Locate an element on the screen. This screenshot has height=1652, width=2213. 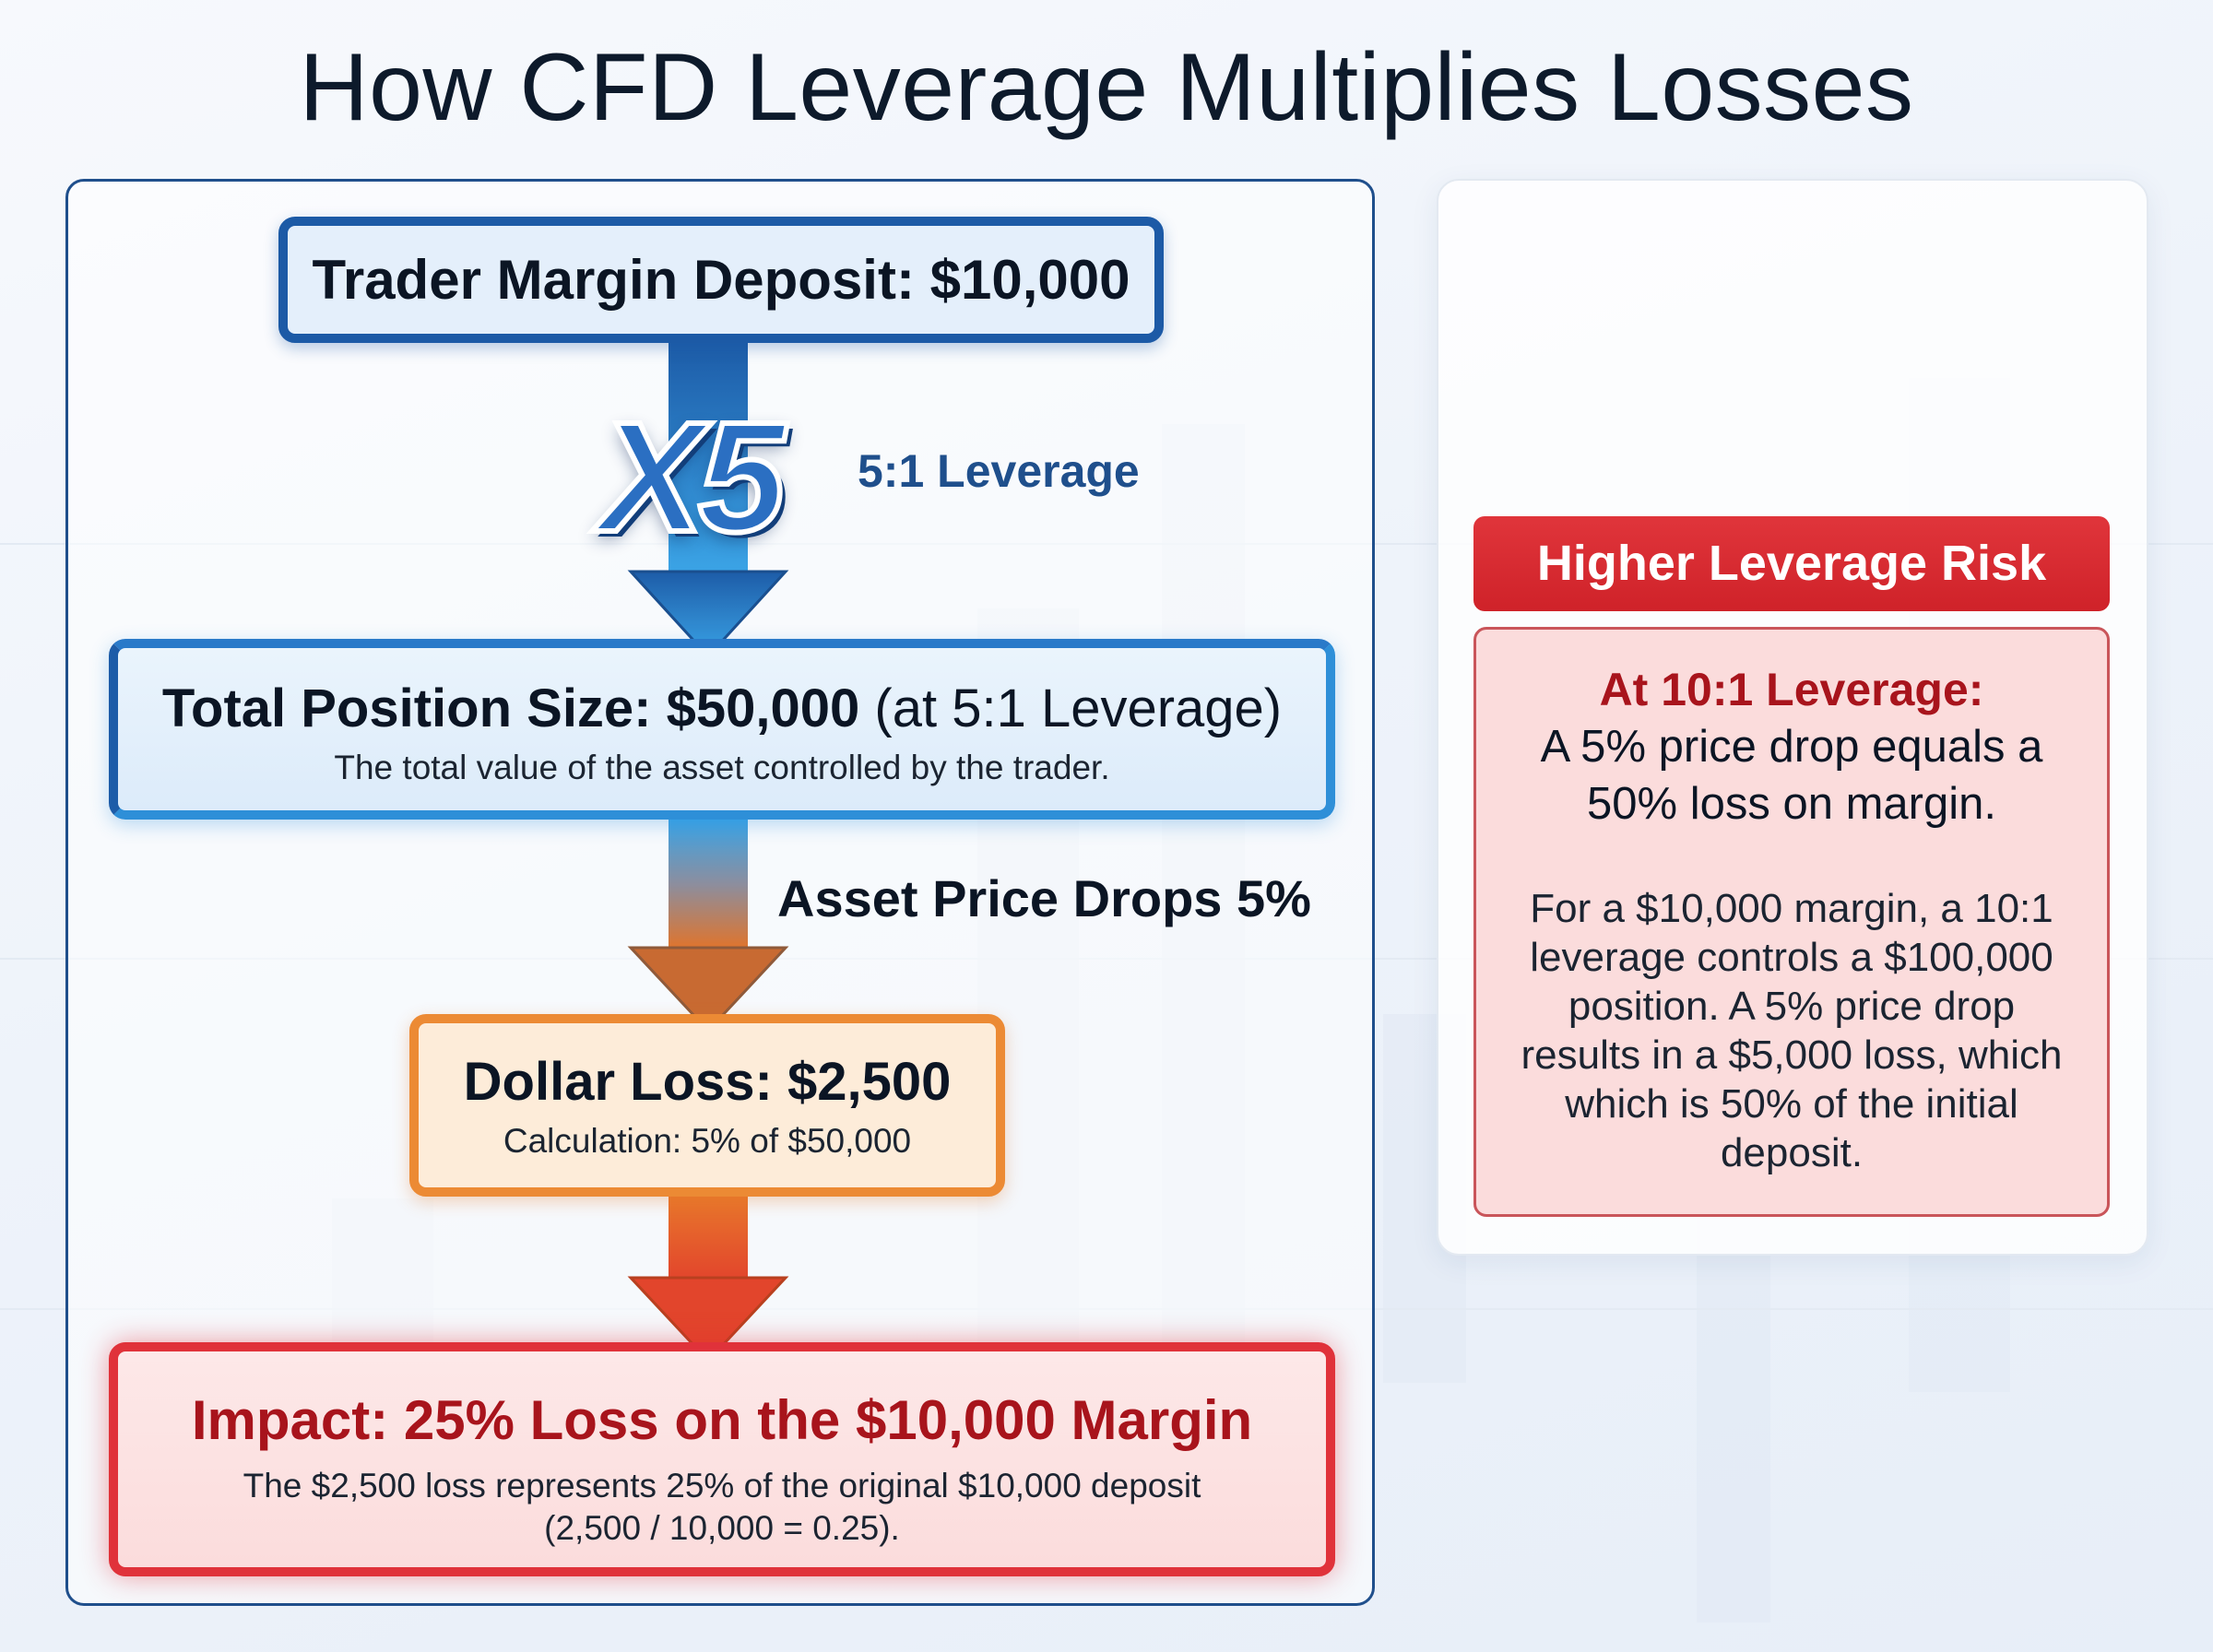
risk-header: Higher Leverage Risk is located at coordinates (1791, 563).